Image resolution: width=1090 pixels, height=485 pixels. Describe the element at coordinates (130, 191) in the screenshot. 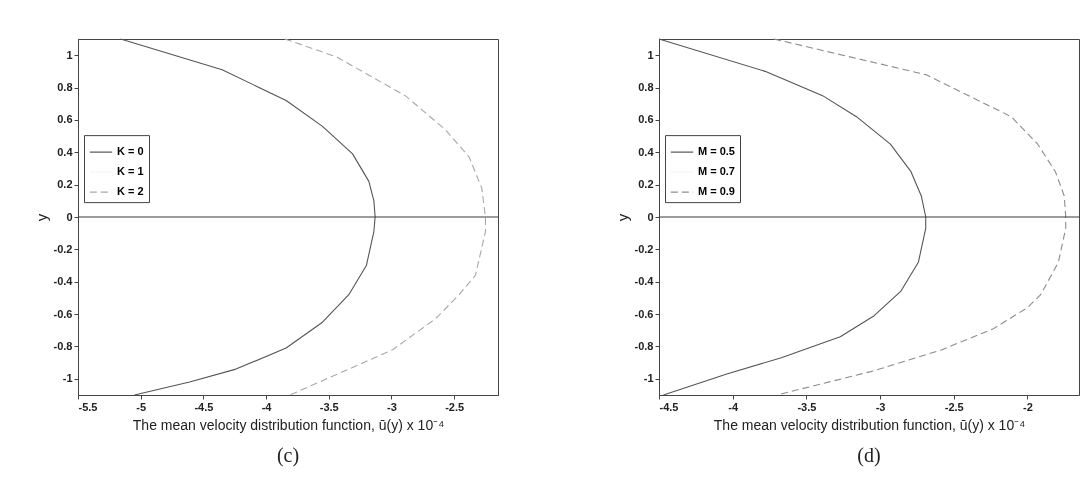

I see `legend-label: K = 2` at that location.